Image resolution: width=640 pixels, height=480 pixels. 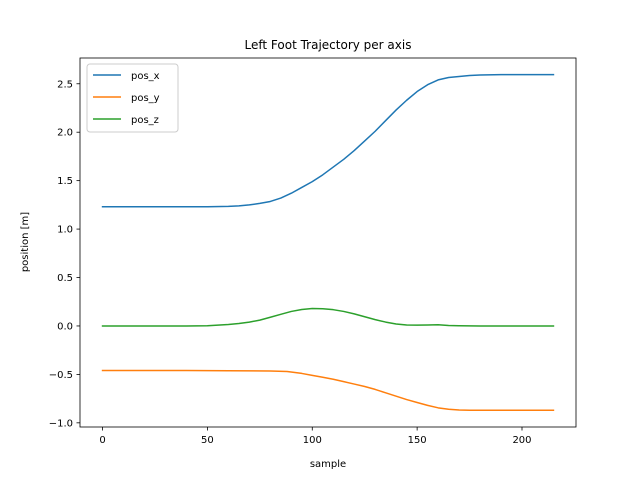 I want to click on y-tick-label: 1.0, so click(x=65, y=230).